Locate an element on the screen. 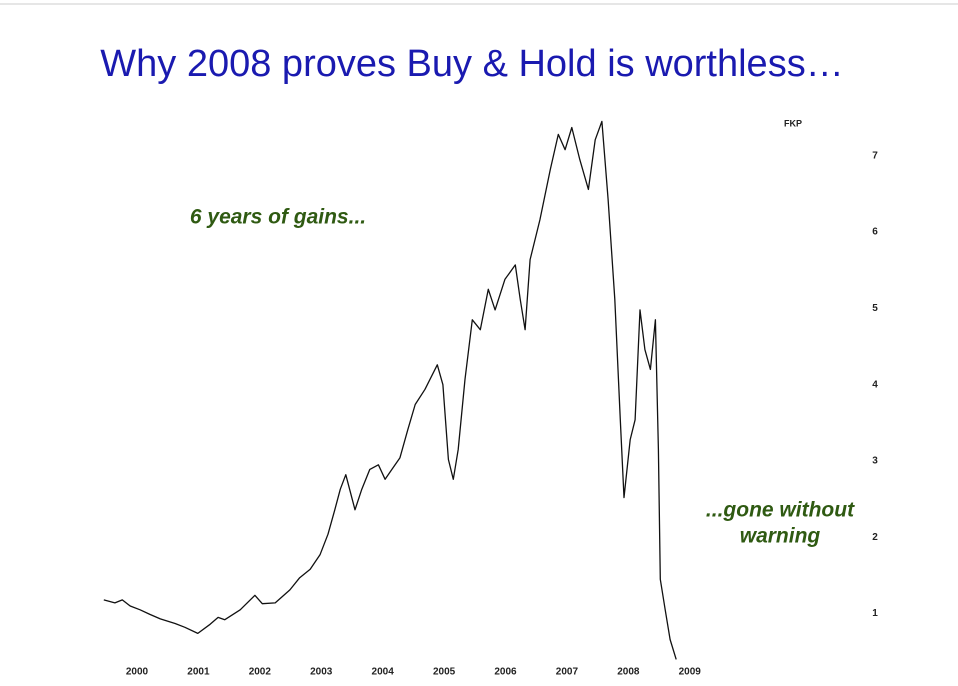  x-tick-label: 2005 is located at coordinates (444, 672).